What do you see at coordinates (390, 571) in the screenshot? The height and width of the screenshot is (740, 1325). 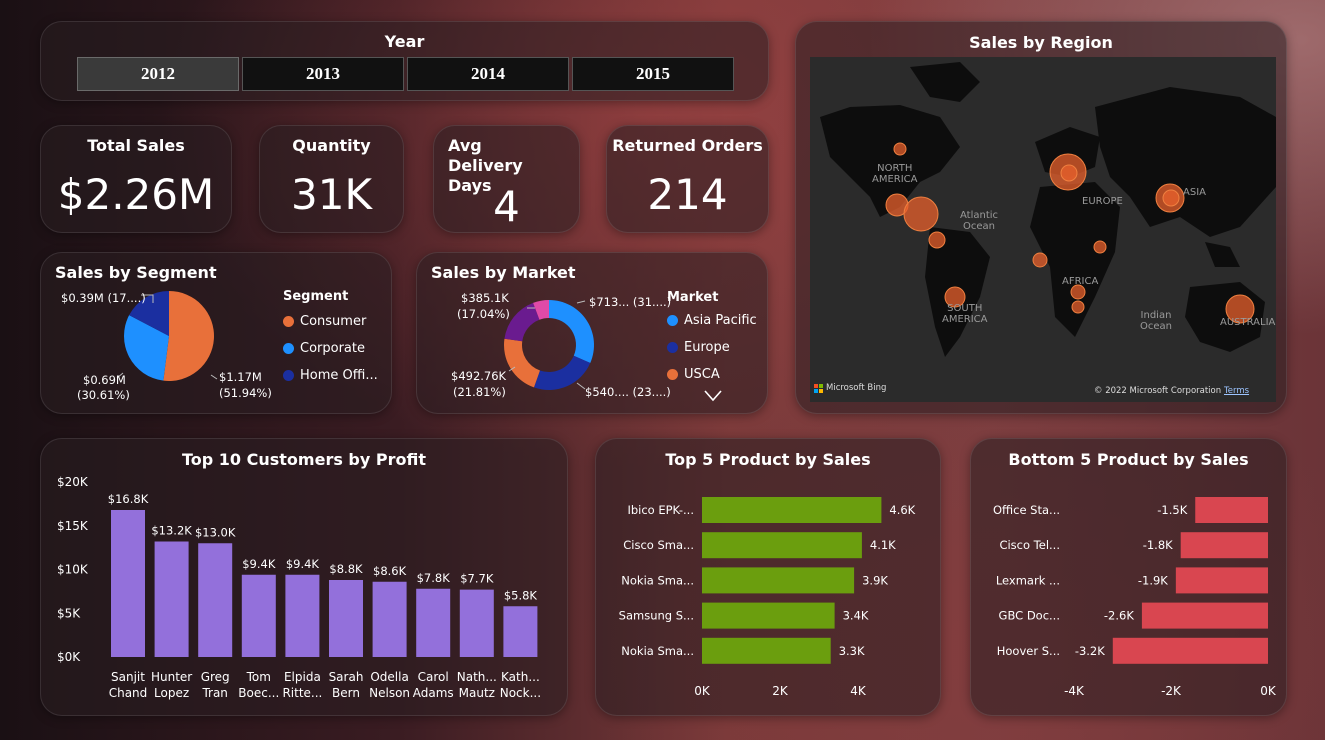 I see `customer-data-label: $8.6K` at bounding box center [390, 571].